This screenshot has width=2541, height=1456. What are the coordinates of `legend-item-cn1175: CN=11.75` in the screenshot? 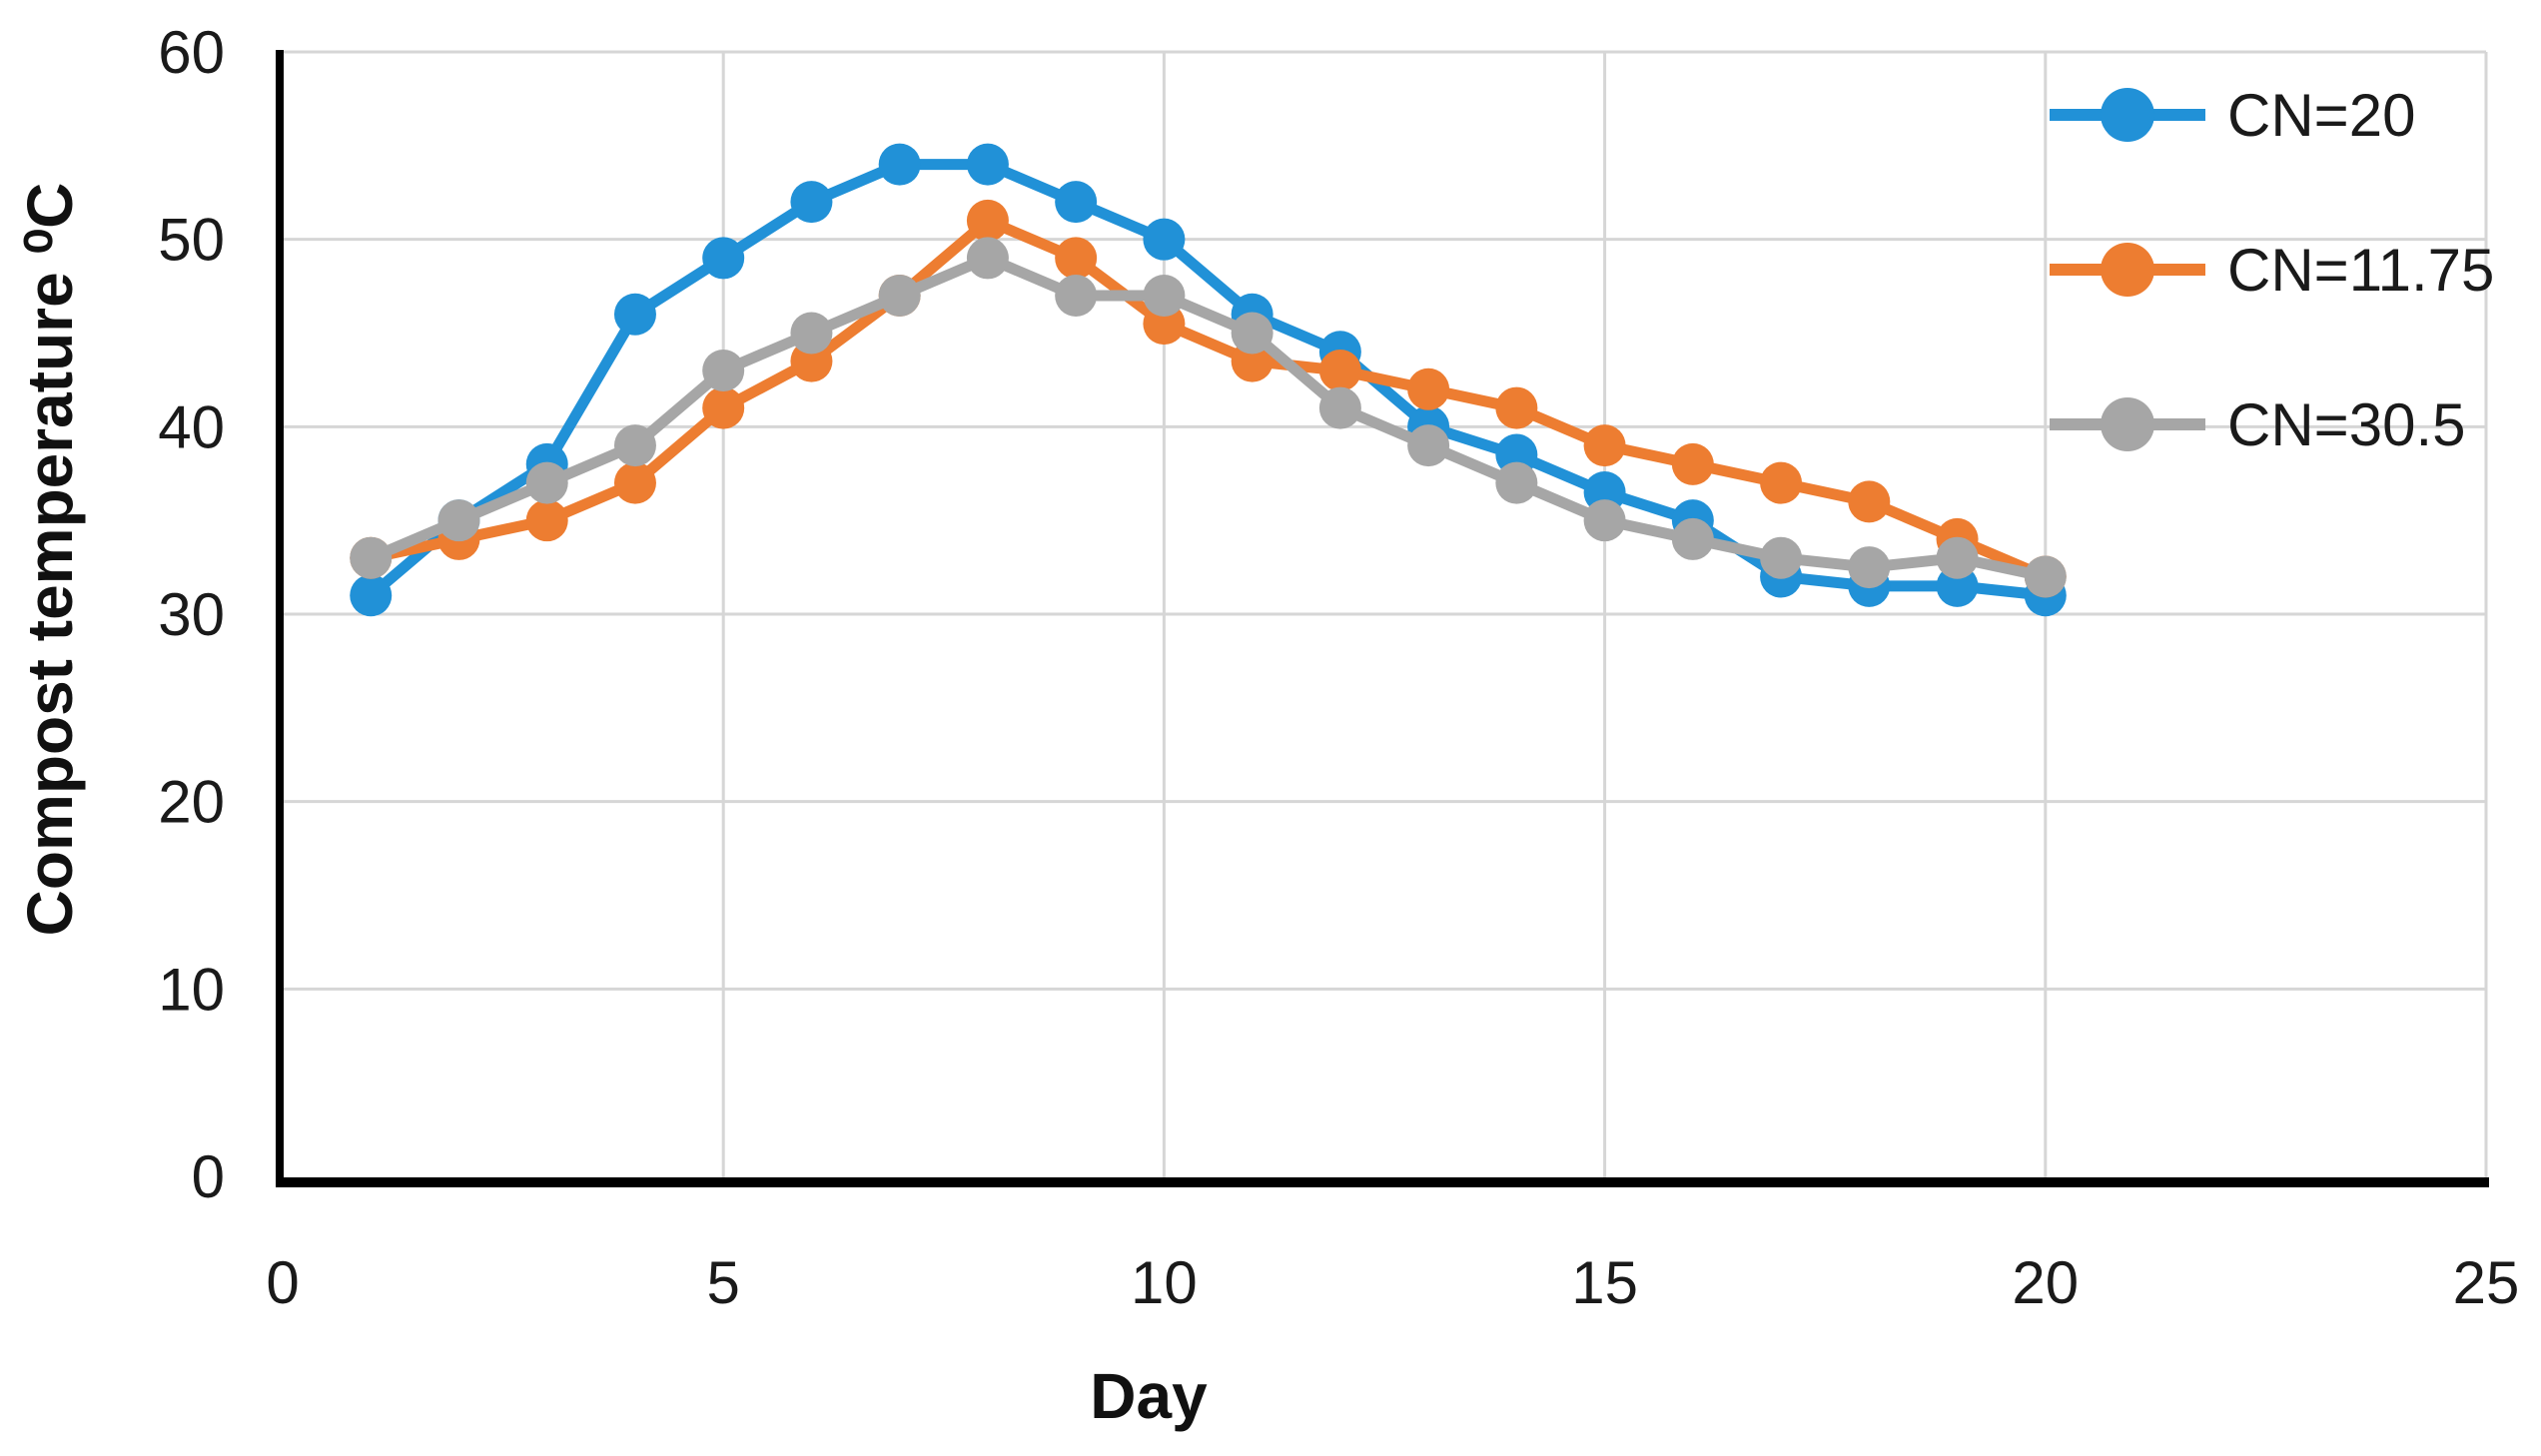 It's located at (2272, 270).